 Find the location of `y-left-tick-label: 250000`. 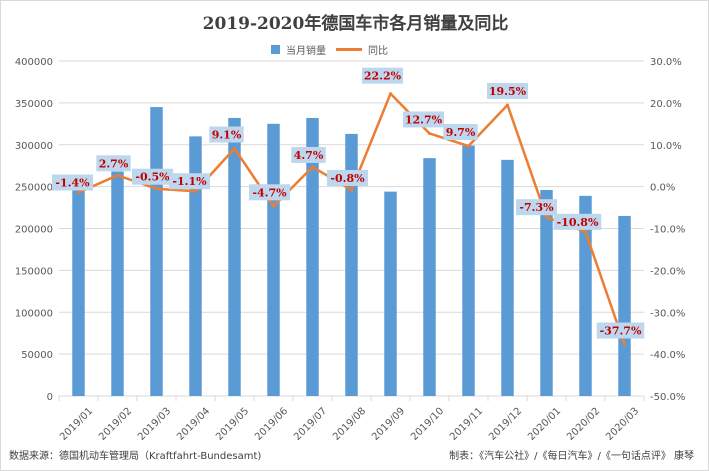

y-left-tick-label: 250000 is located at coordinates (34, 188).